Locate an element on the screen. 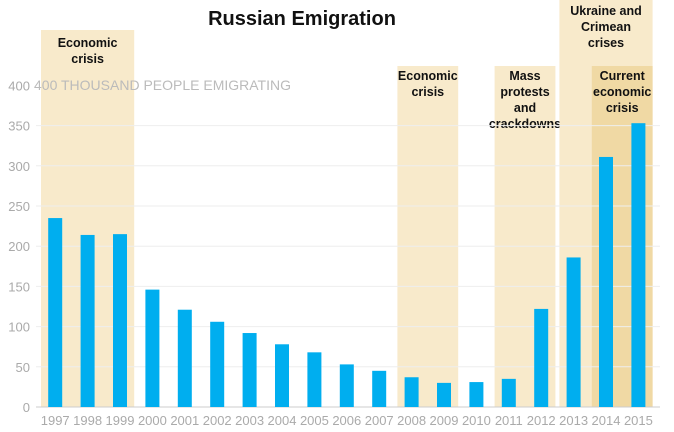  y-tick-label: 250 is located at coordinates (19, 206).